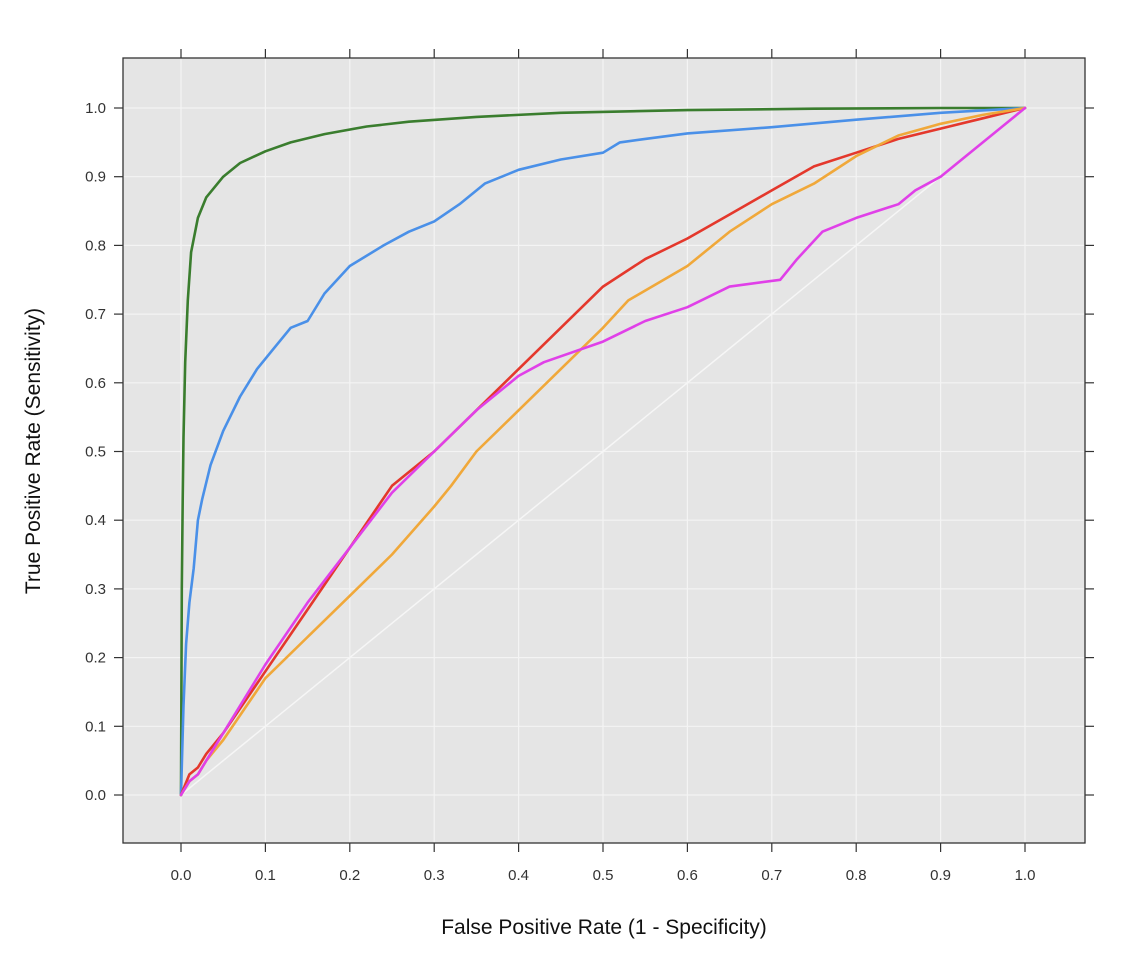 The width and height of the screenshot is (1142, 962). I want to click on x-tick-labels: 0.0 0.1 0.2 0.3 0.4 0.5 0.6 0.7 0.8 0.9 1.0, so click(603, 875).